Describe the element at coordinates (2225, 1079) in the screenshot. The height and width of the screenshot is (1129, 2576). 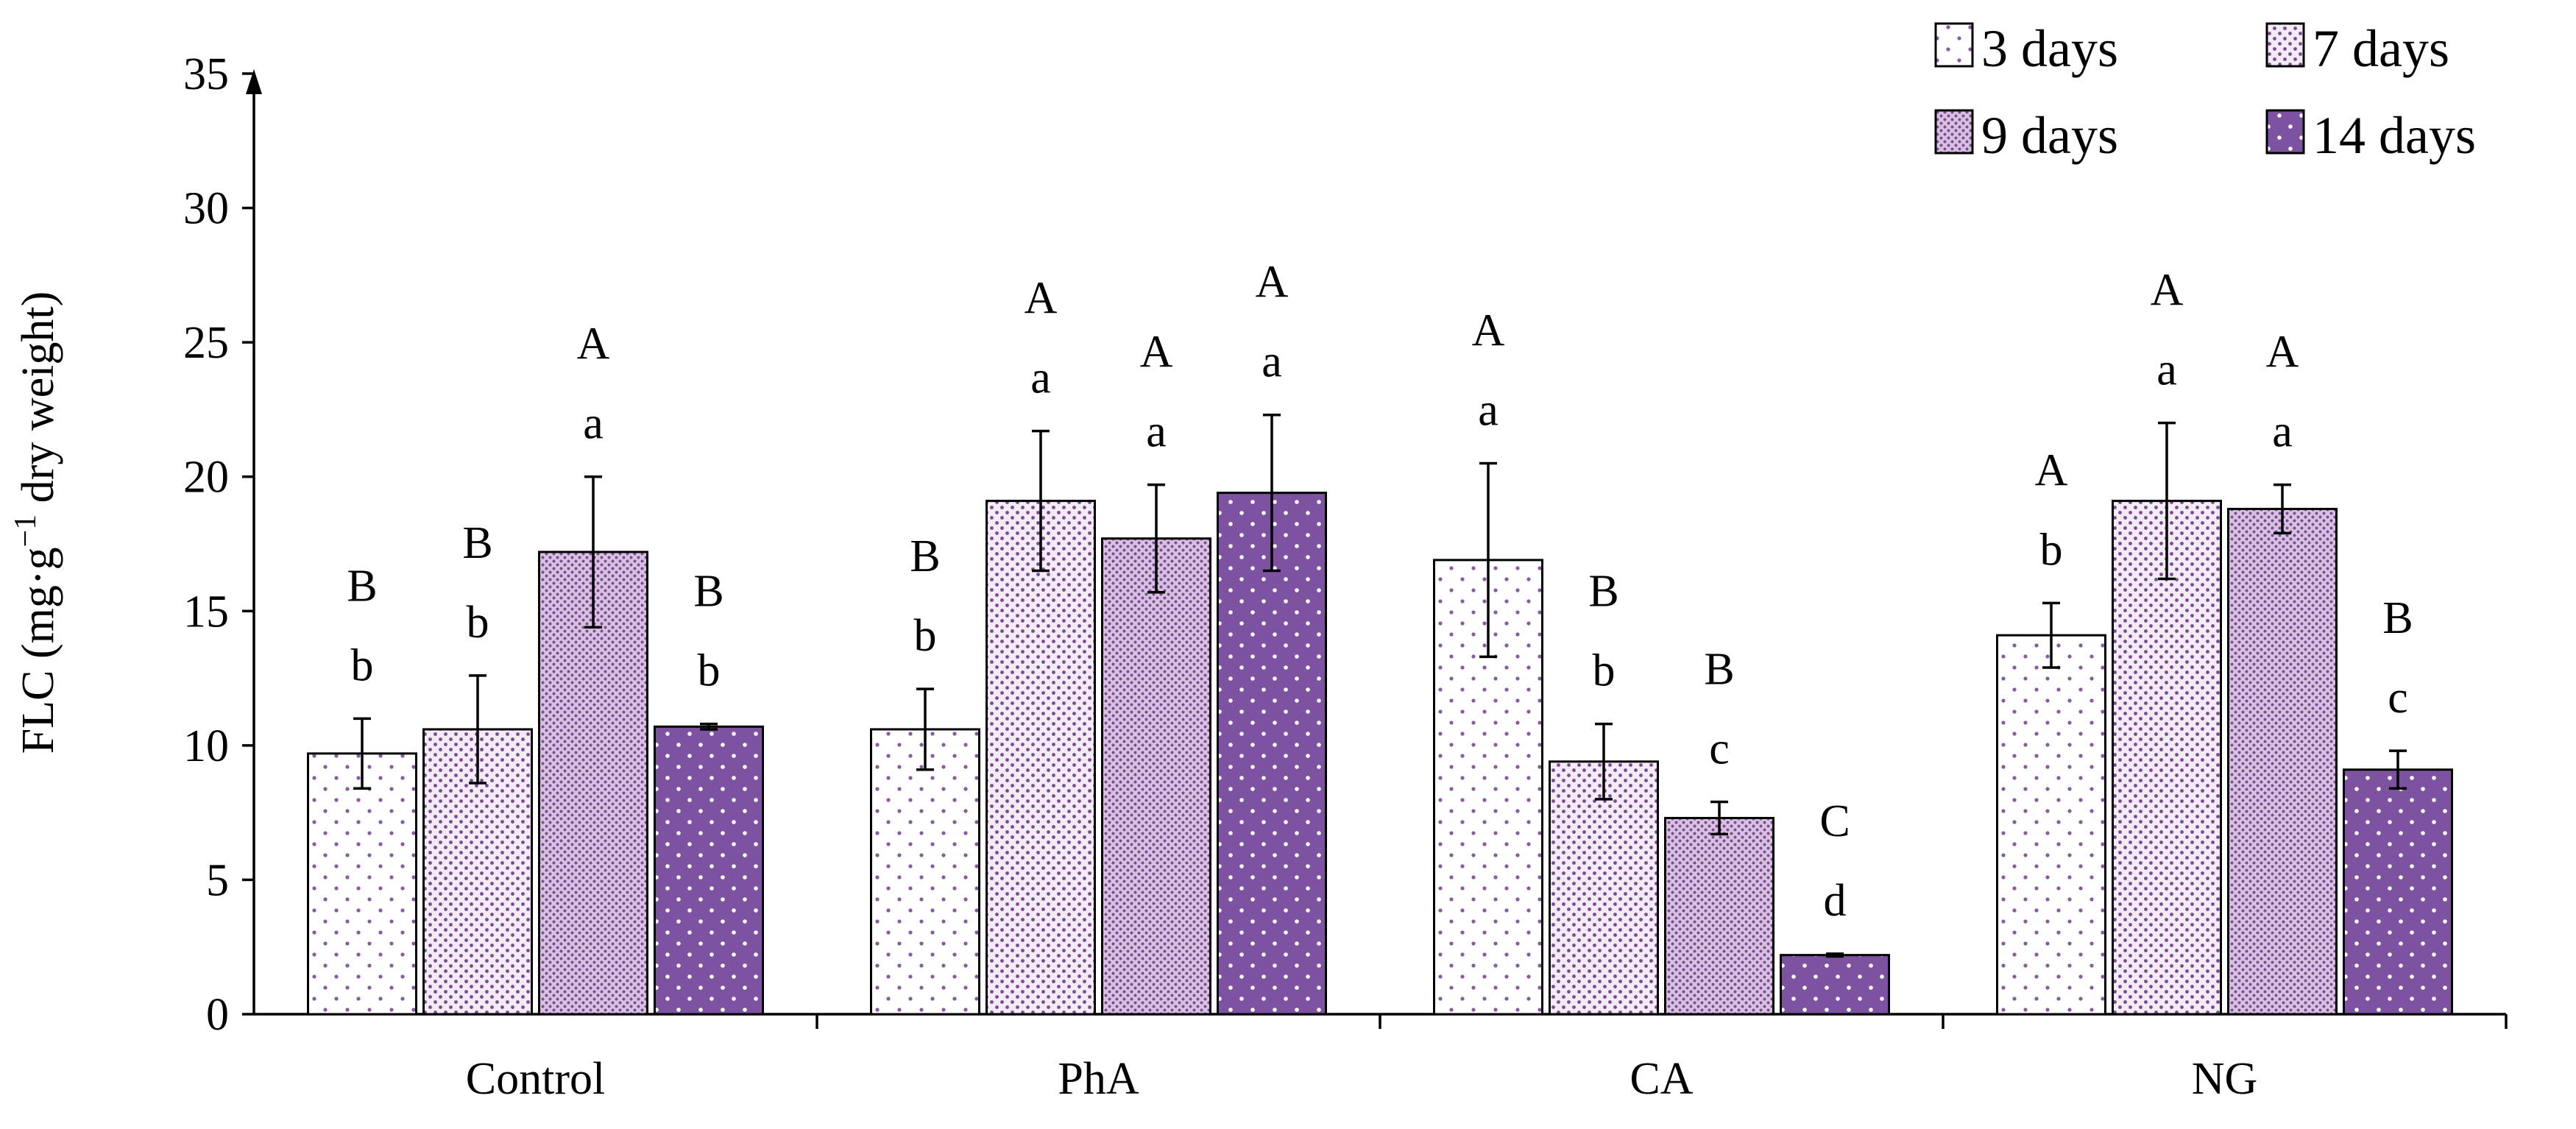
I see `x-category-label: NG` at that location.